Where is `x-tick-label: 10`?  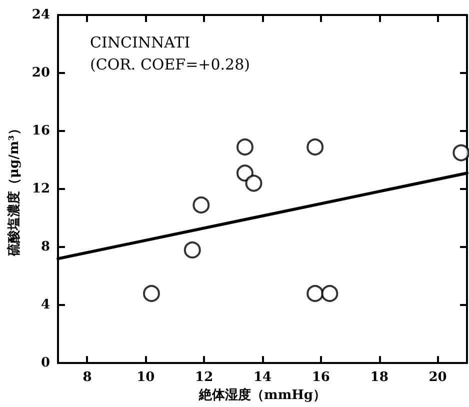
x-tick-label: 10 is located at coordinates (145, 378).